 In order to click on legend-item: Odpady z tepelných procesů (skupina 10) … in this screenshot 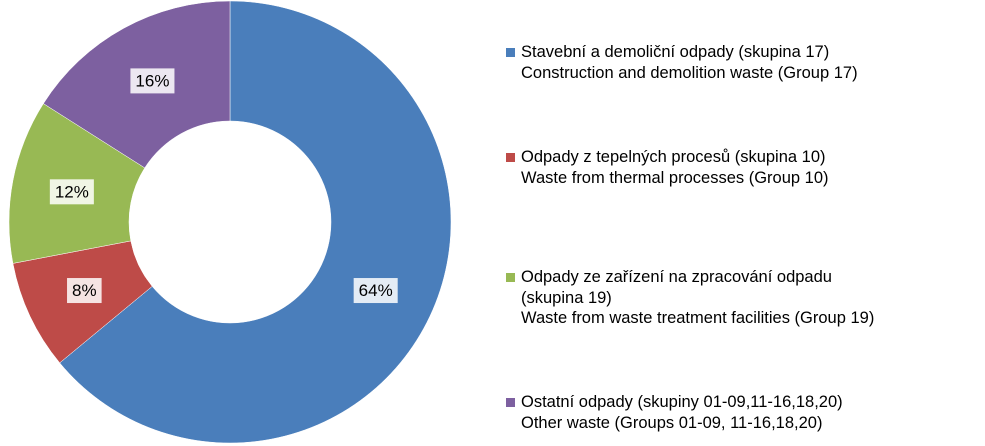, I will do `click(667, 167)`.